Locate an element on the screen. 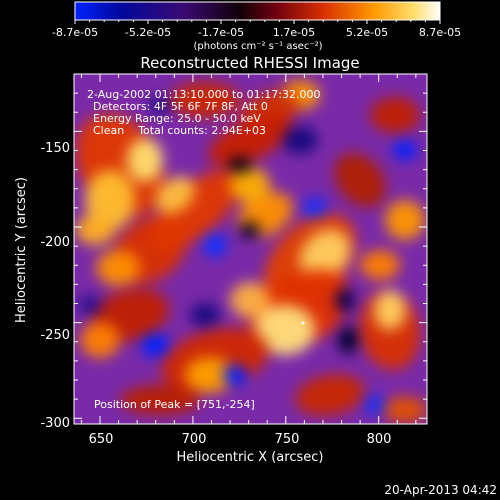 The height and width of the screenshot is (500, 500). annotation-detectors: Detectors: 4F 5F 6F 7F 8F, Att 0 is located at coordinates (180, 106).